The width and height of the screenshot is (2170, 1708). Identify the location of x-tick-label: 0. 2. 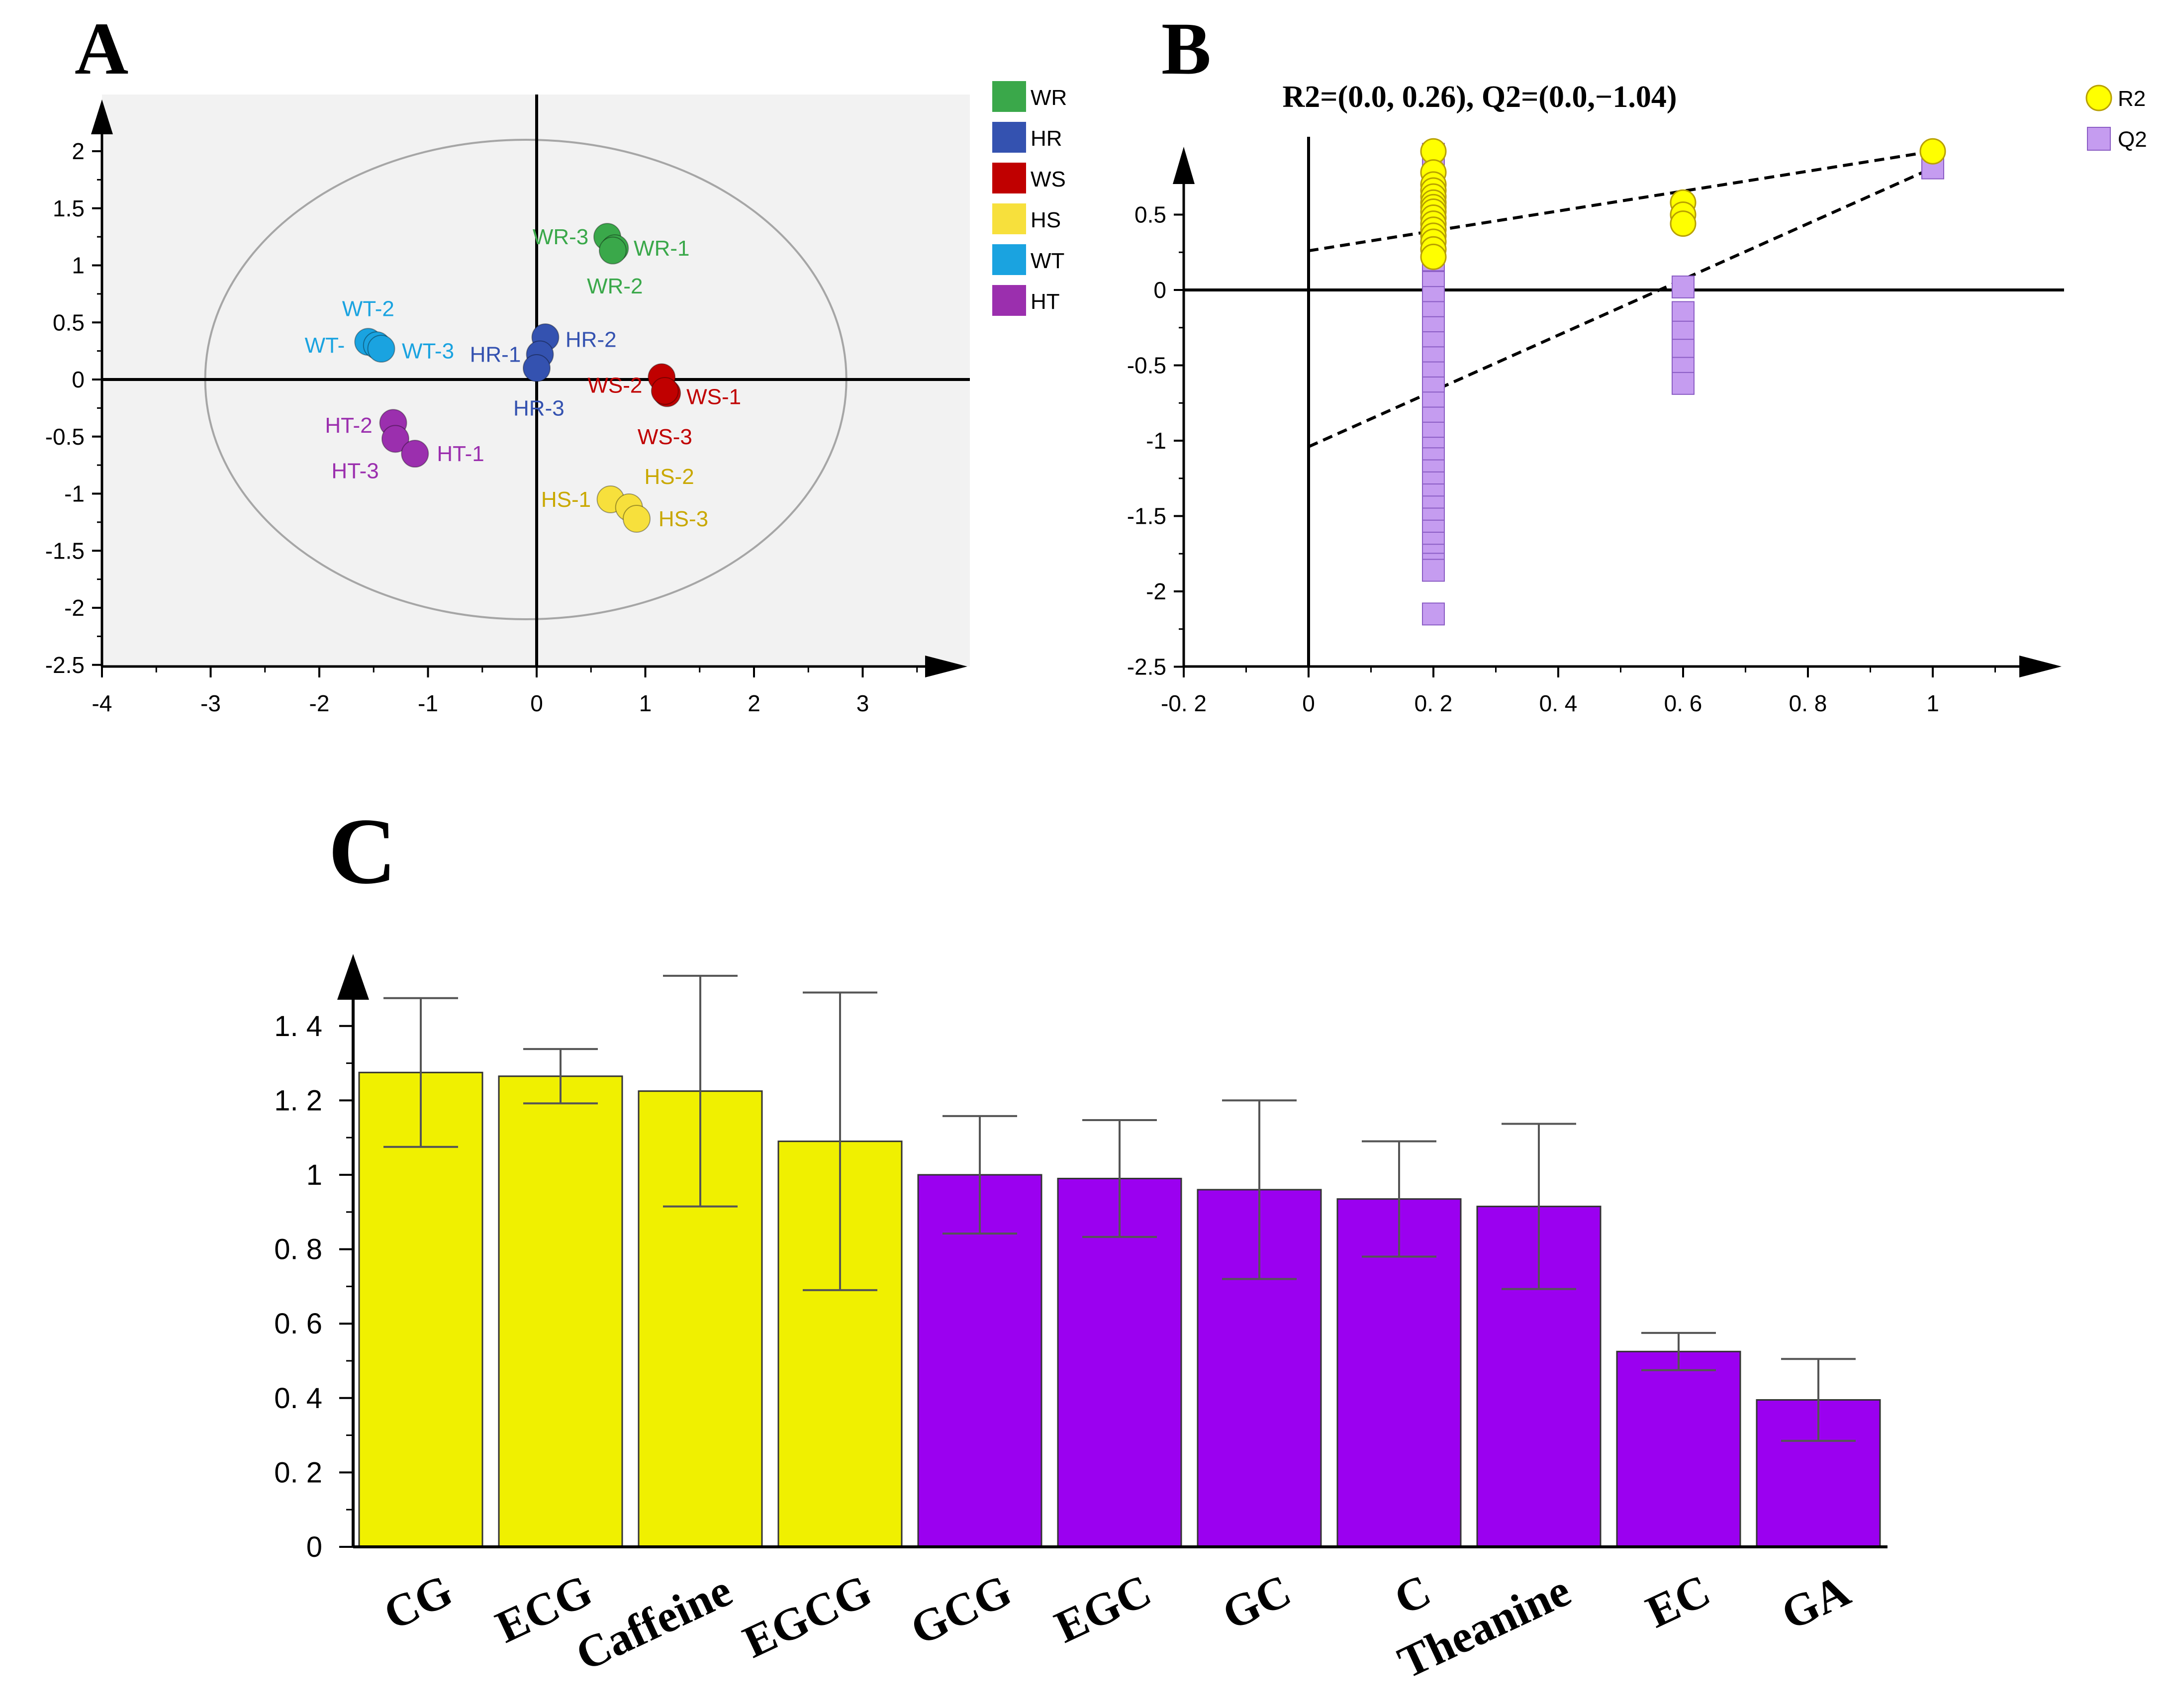
(1434, 703).